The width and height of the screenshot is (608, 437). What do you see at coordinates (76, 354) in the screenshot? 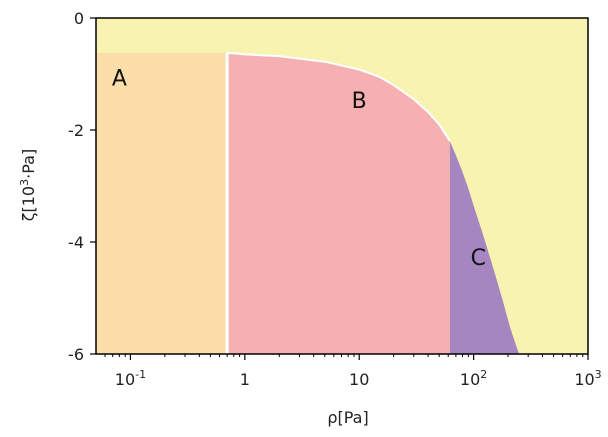
I see `y-tick-label: -6` at bounding box center [76, 354].